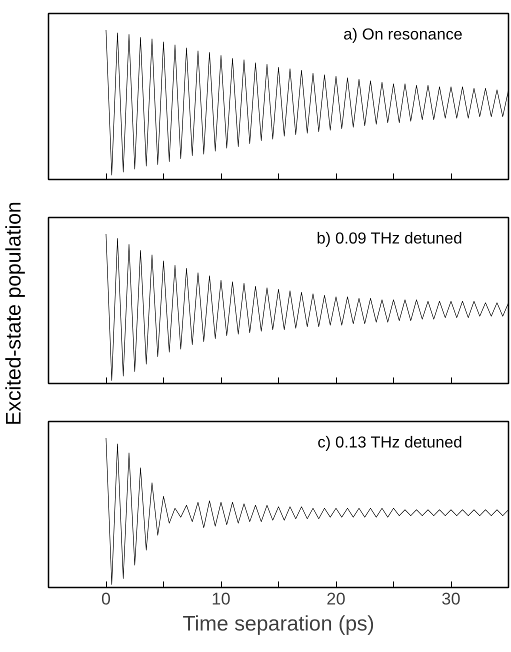 This screenshot has width=511, height=652. Describe the element at coordinates (221, 599) in the screenshot. I see `x-tick-label: 10` at that location.